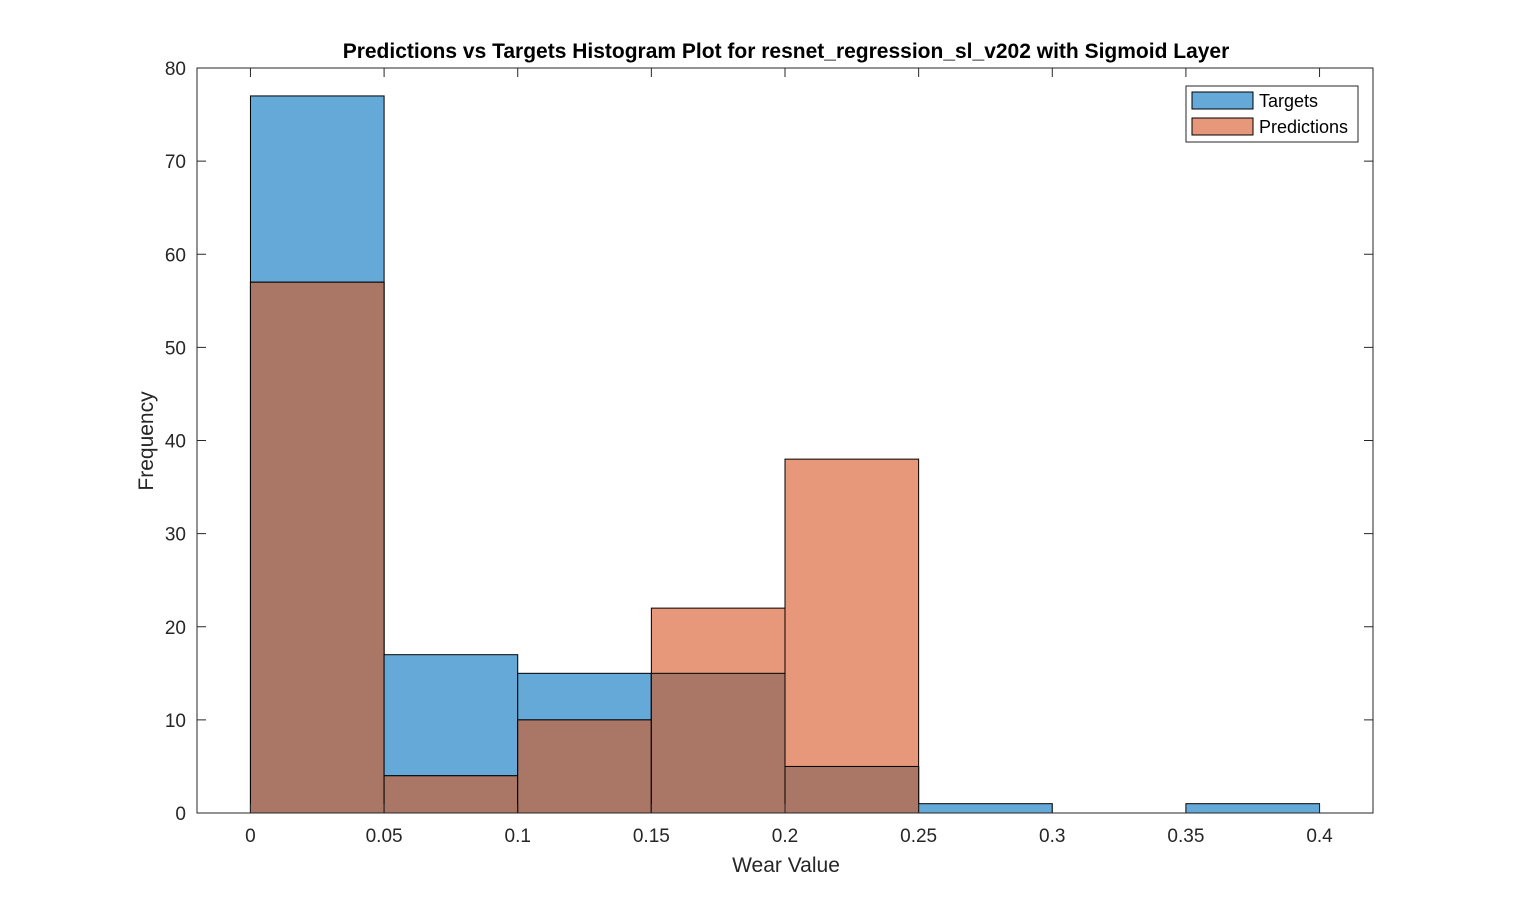 The height and width of the screenshot is (913, 1519). What do you see at coordinates (175, 69) in the screenshot?
I see `y-tick-label-8: 80` at bounding box center [175, 69].